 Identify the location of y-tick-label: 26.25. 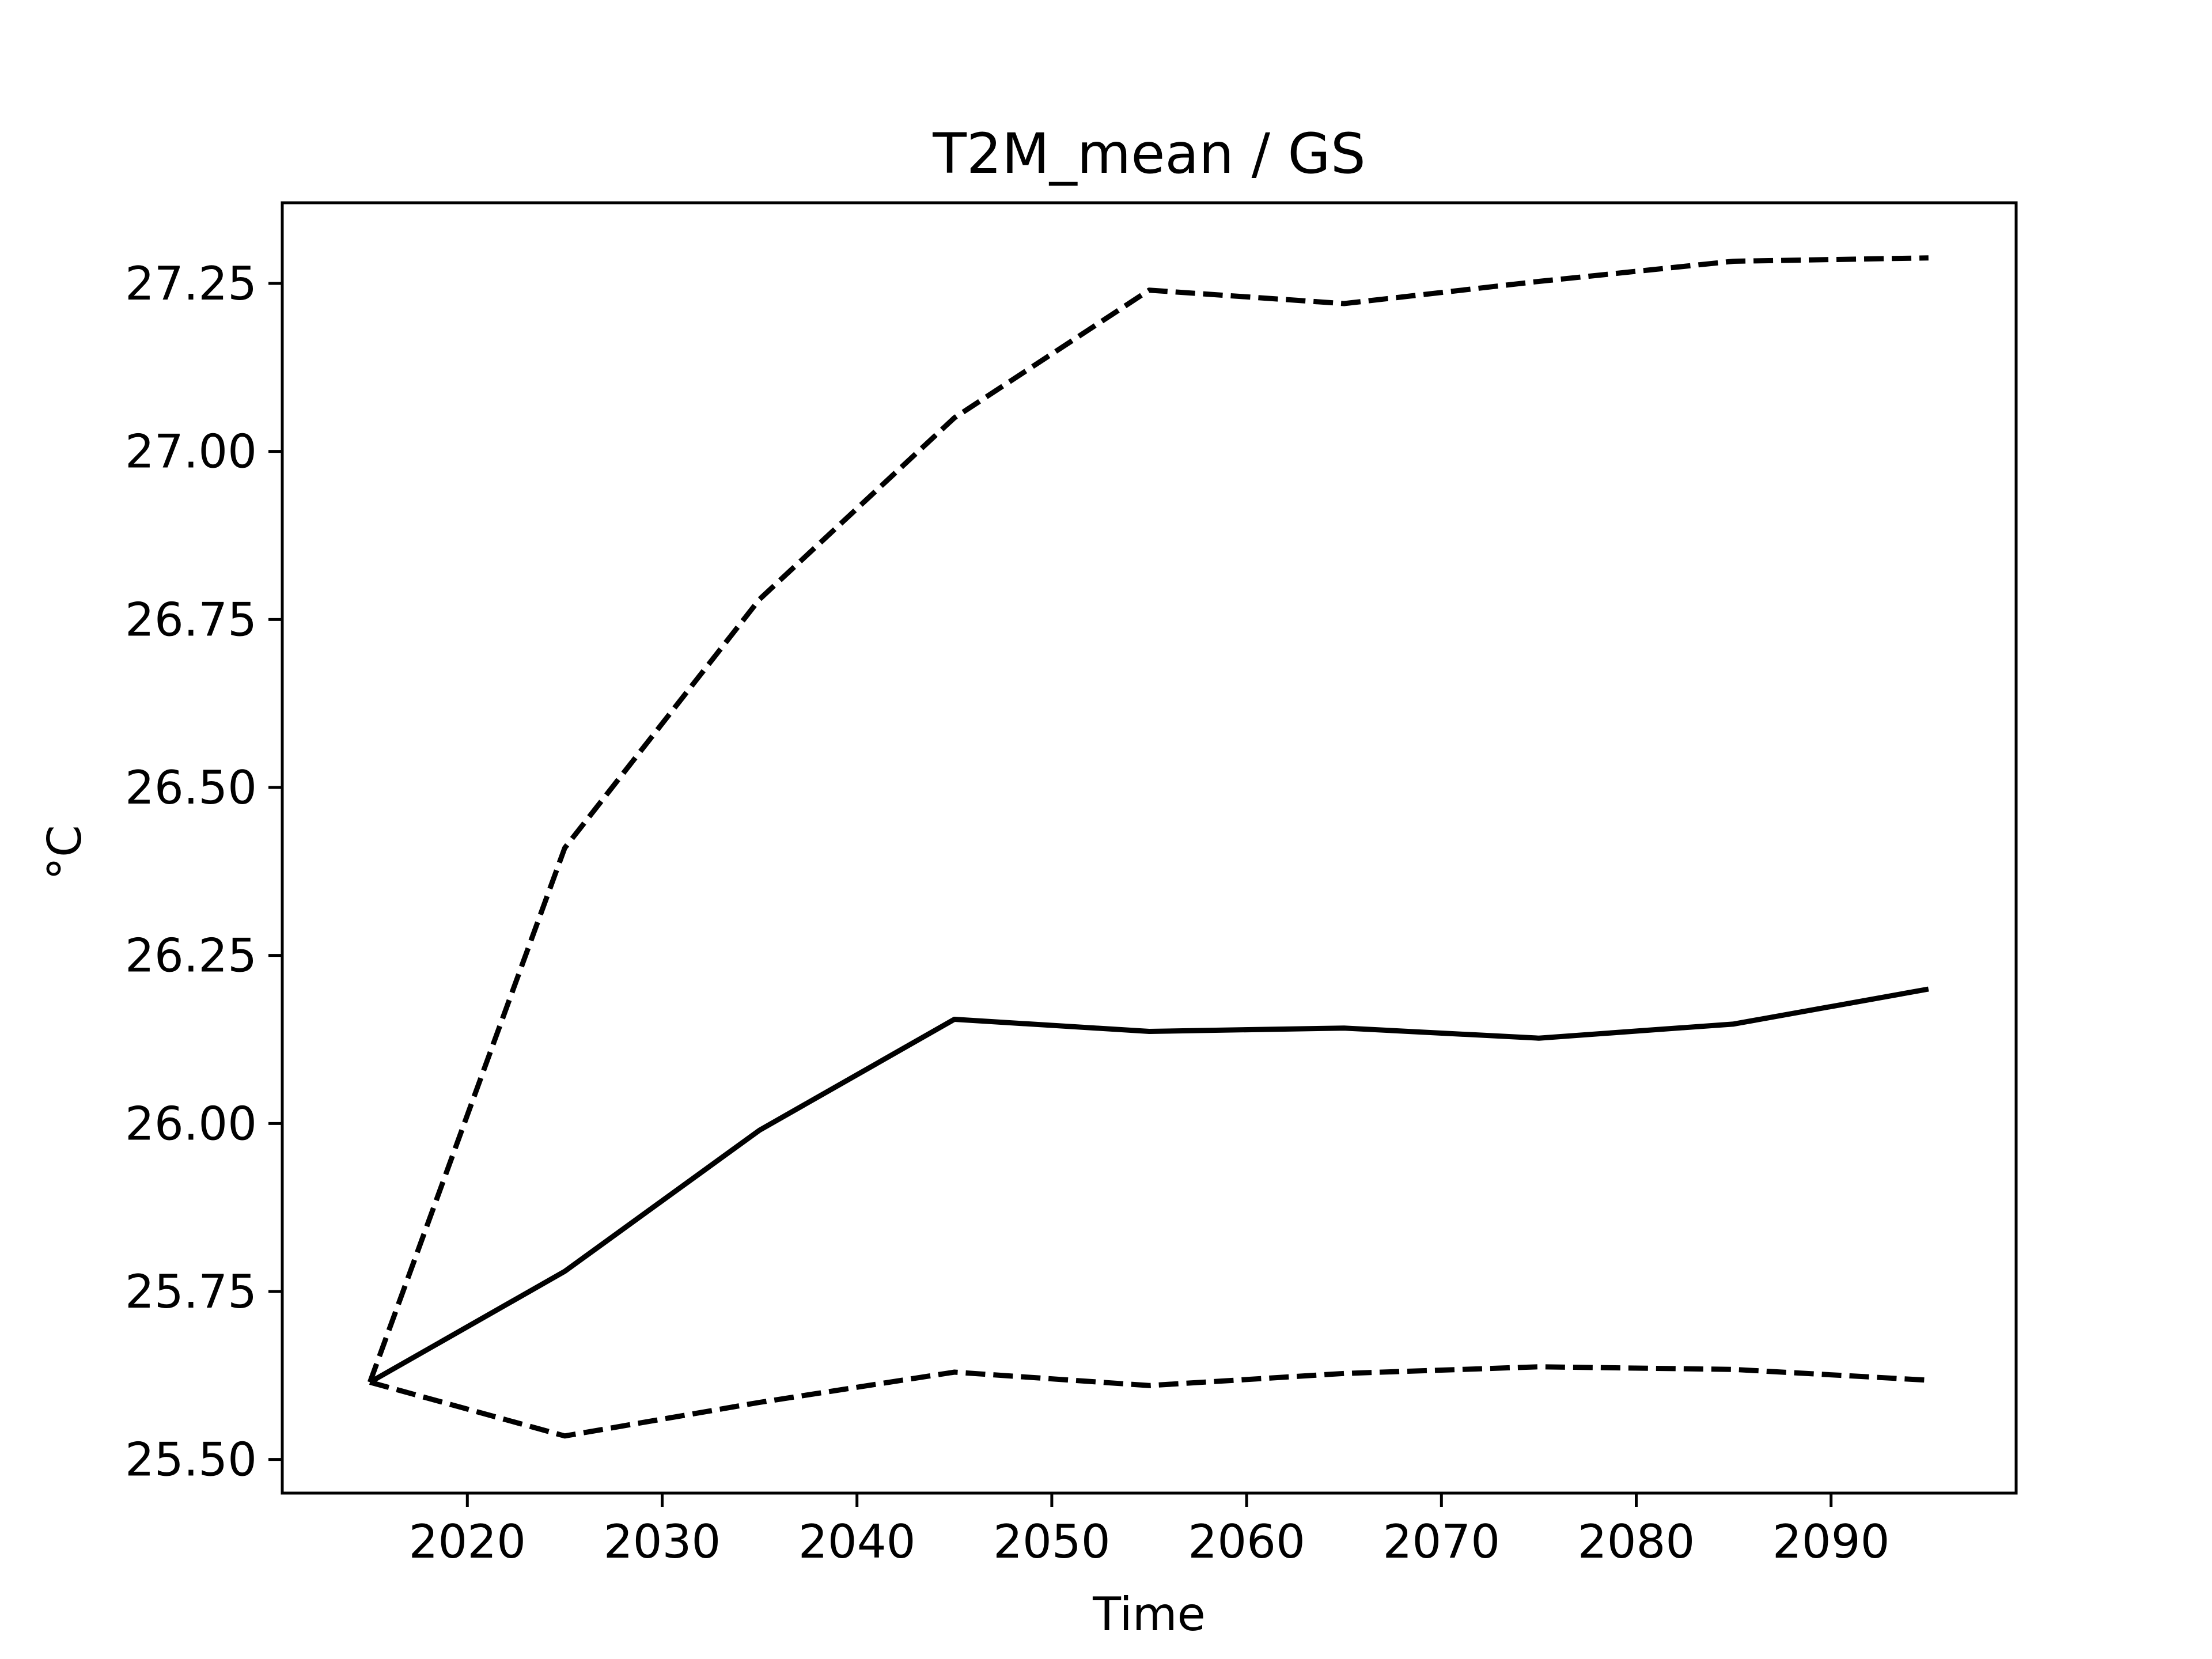
(191, 956).